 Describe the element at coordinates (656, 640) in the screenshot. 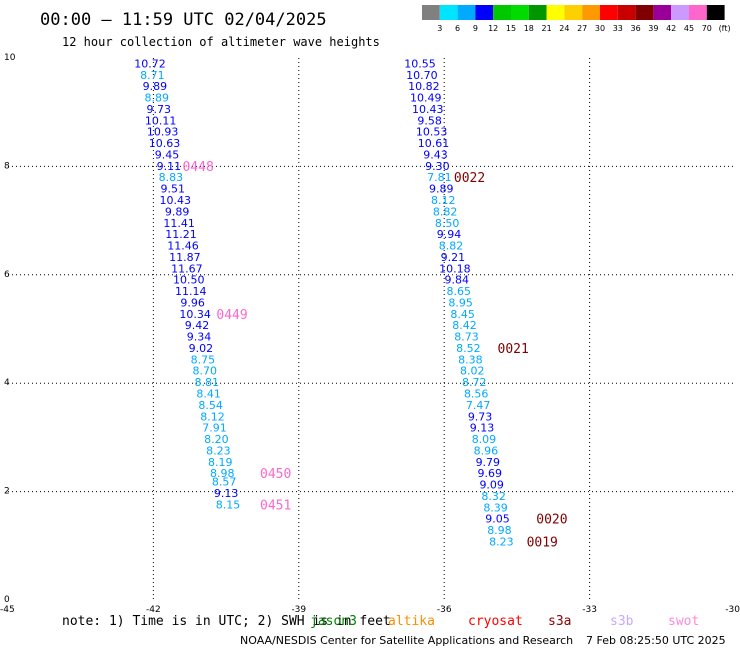

I see `timestamp-text: 7 Feb 08:25:50 UTC 2025` at that location.